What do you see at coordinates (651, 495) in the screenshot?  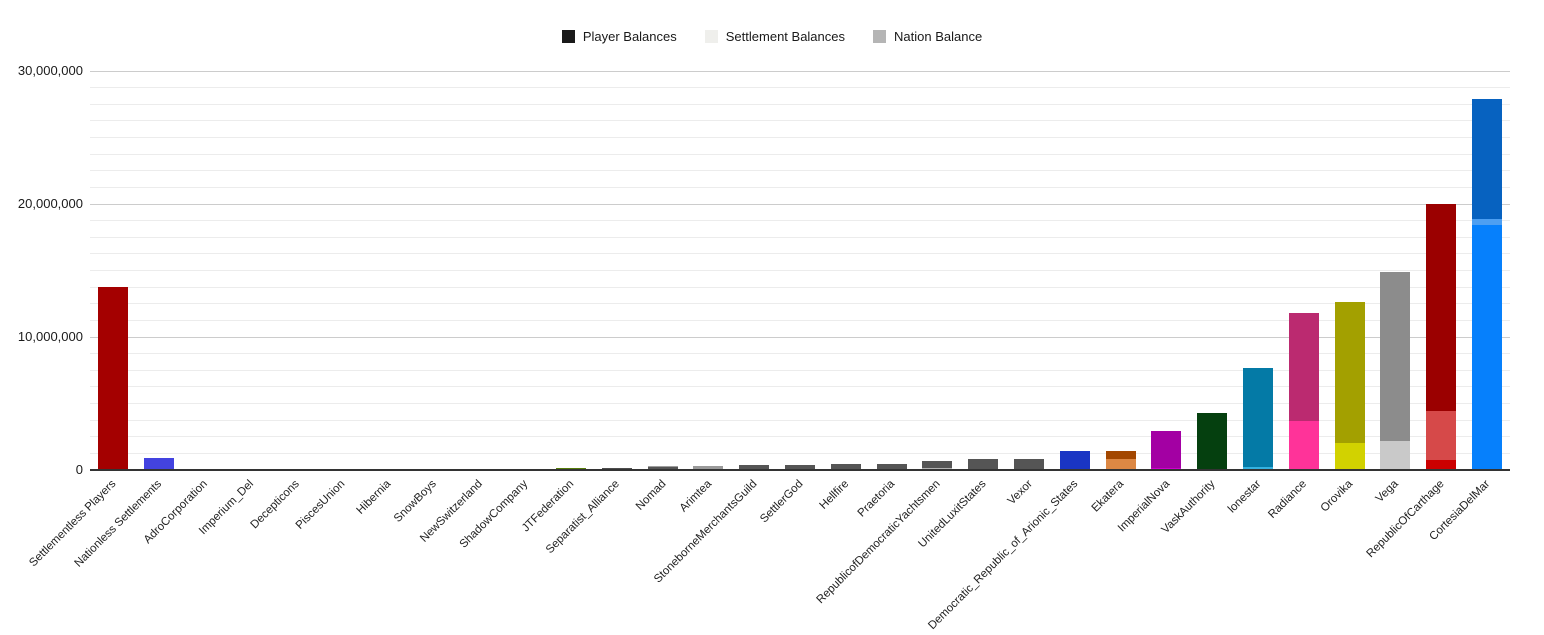 I see `x-tick-label: Nomad` at bounding box center [651, 495].